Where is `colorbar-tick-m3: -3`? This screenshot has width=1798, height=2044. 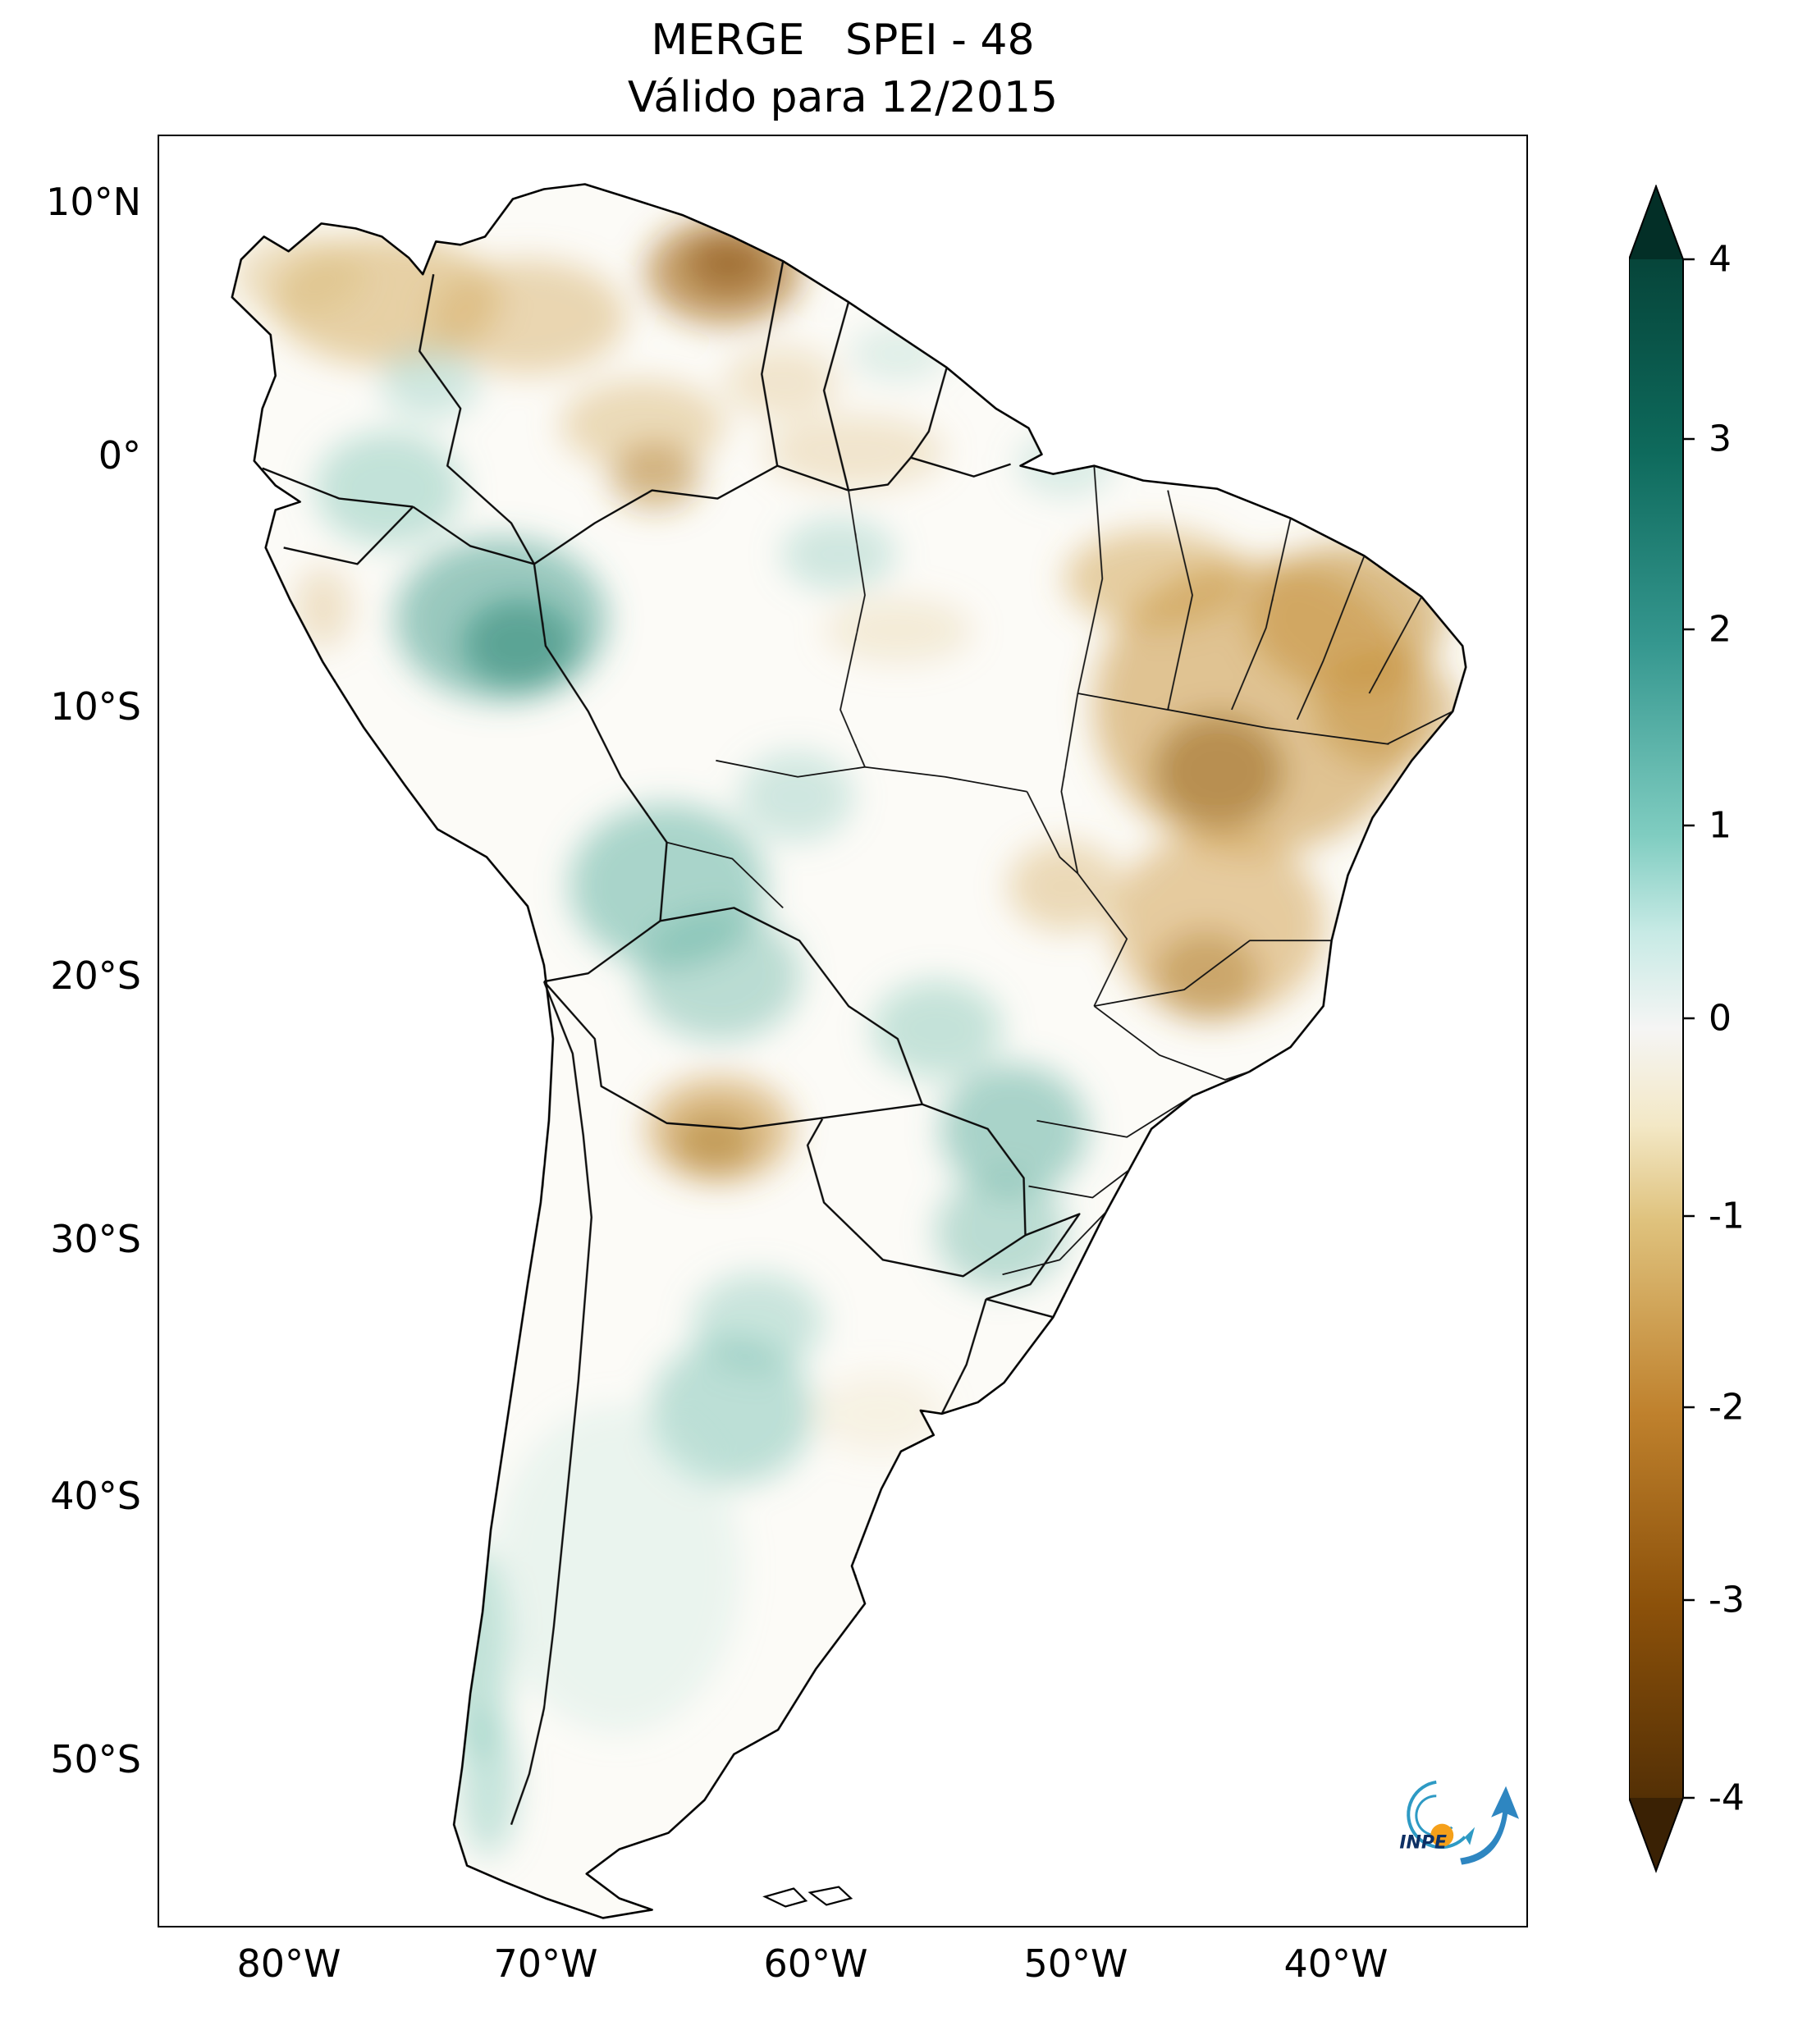 colorbar-tick-m3: -3 is located at coordinates (1727, 1600).